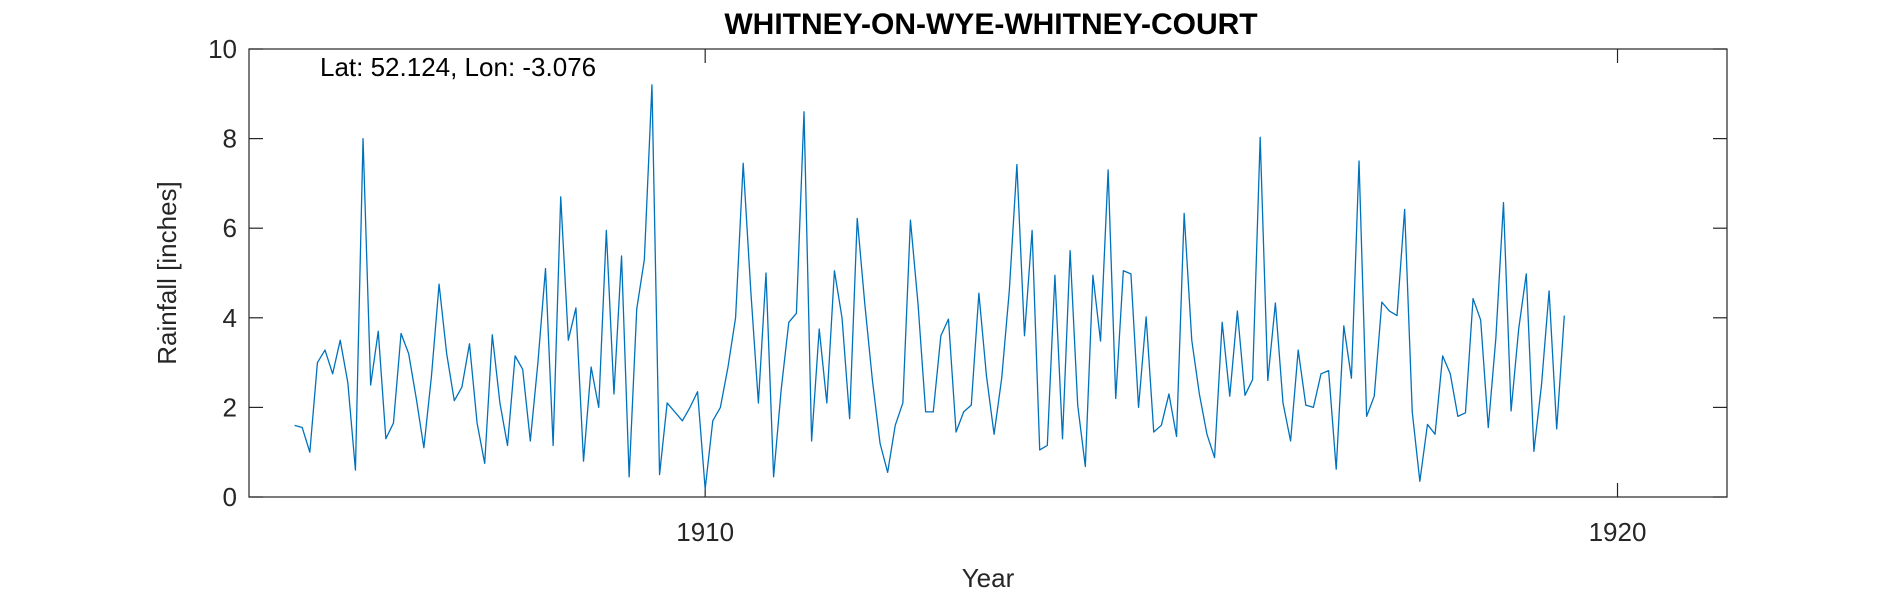  Describe the element at coordinates (705, 532) in the screenshot. I see `x-tick-label: 1910` at that location.